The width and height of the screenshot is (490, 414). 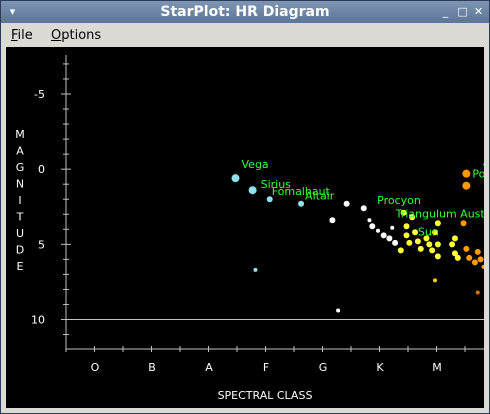 I want to click on star-label: Procyon, so click(x=399, y=200).